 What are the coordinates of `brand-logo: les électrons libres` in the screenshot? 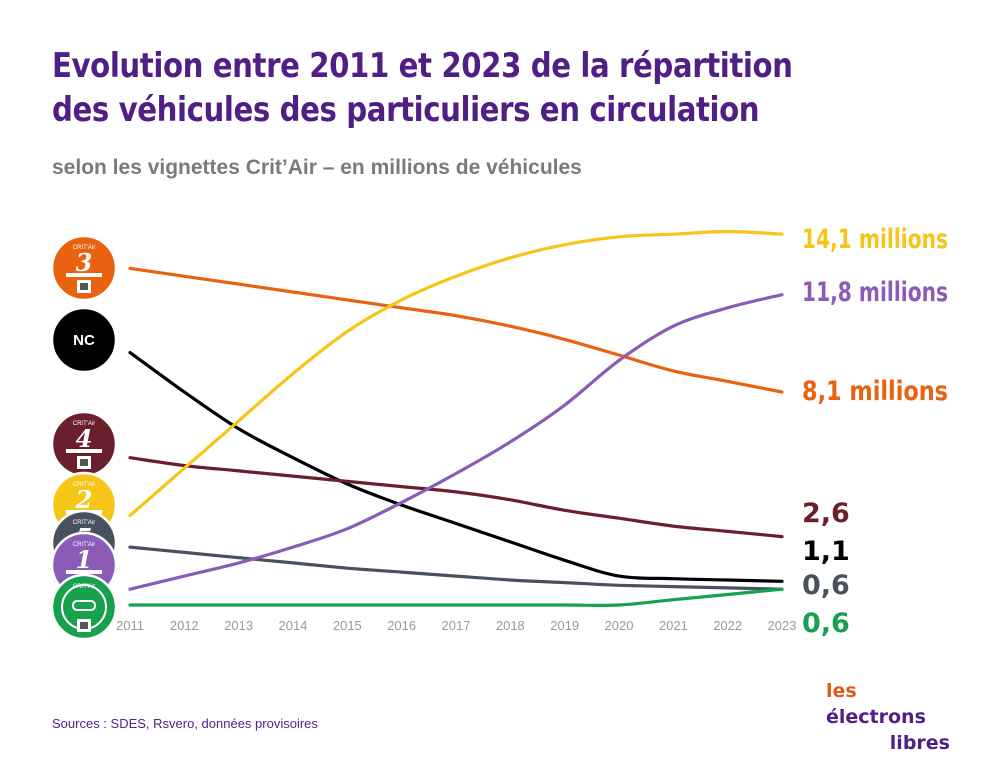 It's located at (891, 717).